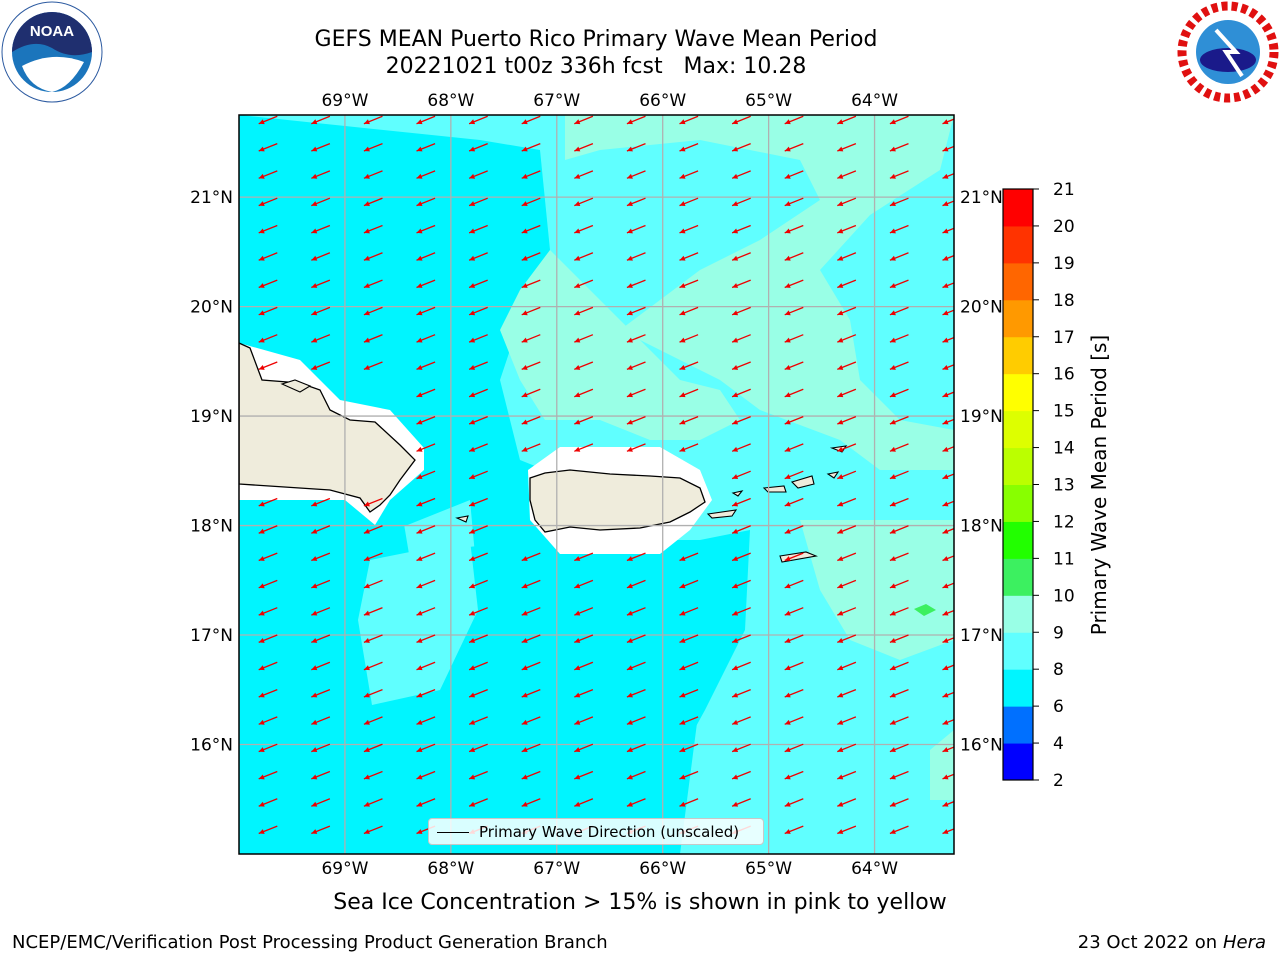 The image size is (1280, 960). What do you see at coordinates (620, 345) in the screenshot?
I see `period-9-10-region-center` at bounding box center [620, 345].